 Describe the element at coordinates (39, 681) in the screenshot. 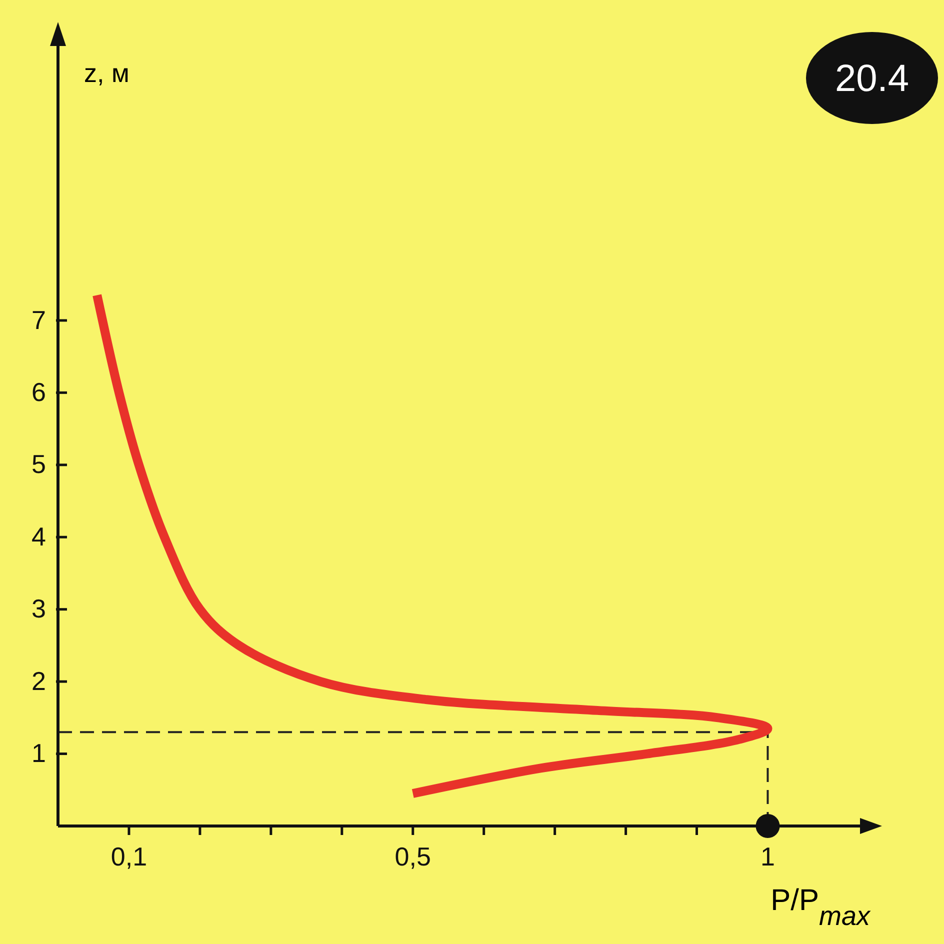

I see `y-tick-label: 2` at that location.